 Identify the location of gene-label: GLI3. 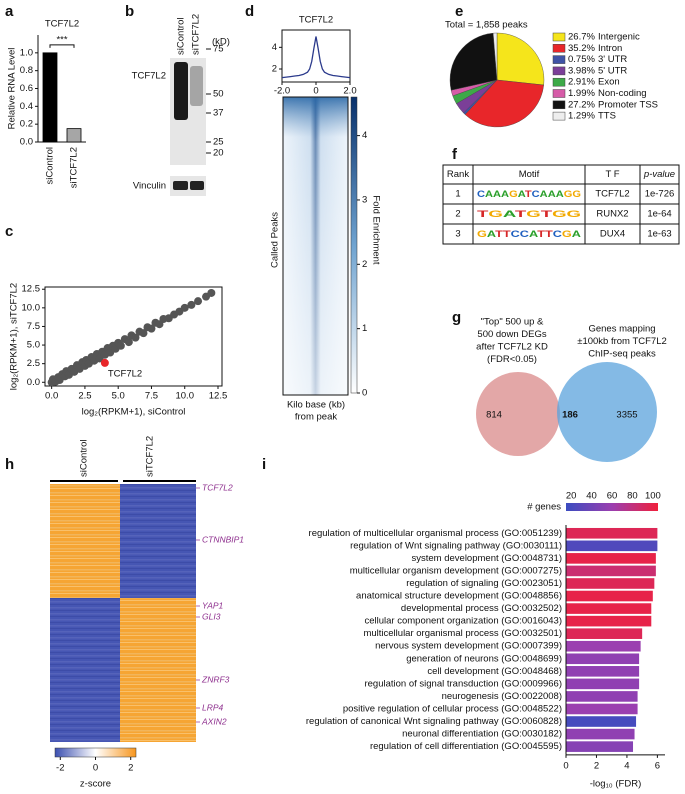
(211, 616).